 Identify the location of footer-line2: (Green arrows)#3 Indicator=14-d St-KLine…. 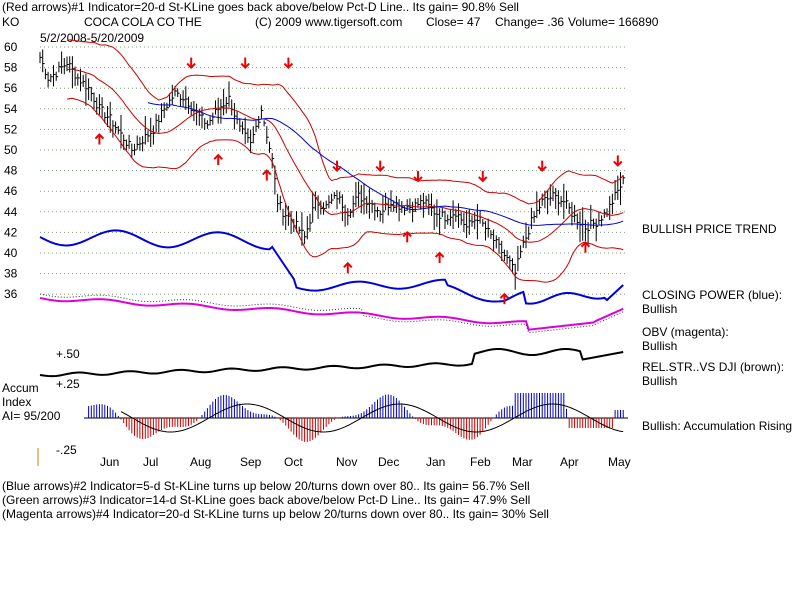
(266, 500).